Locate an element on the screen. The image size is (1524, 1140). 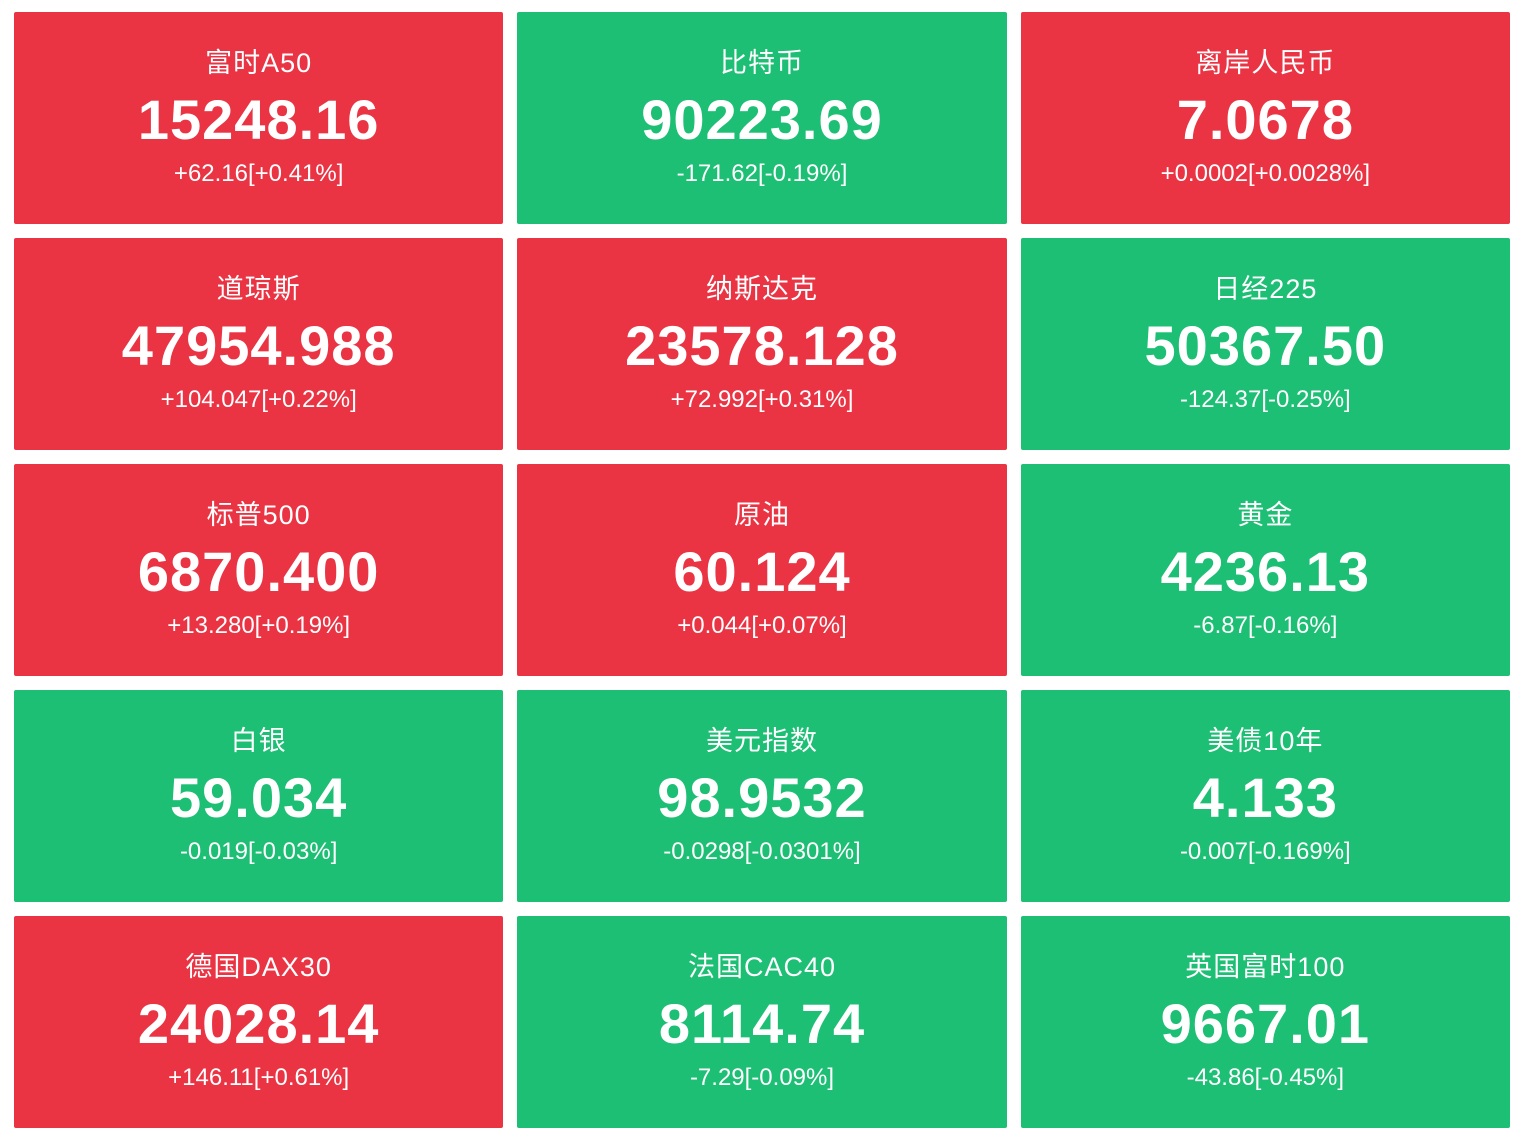
instrument-price: 7.0678 is located at coordinates (1265, 119).